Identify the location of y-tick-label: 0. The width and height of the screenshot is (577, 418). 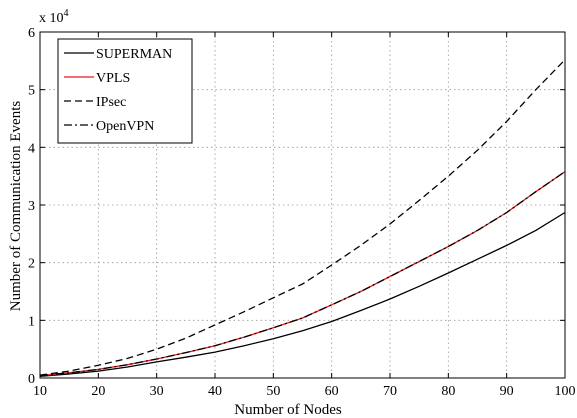
(31, 379).